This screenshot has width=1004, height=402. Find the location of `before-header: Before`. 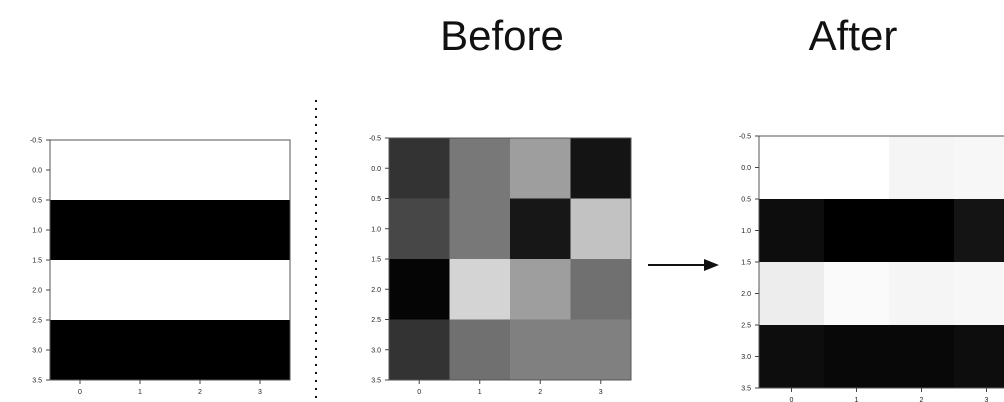

before-header: Before is located at coordinates (502, 35).